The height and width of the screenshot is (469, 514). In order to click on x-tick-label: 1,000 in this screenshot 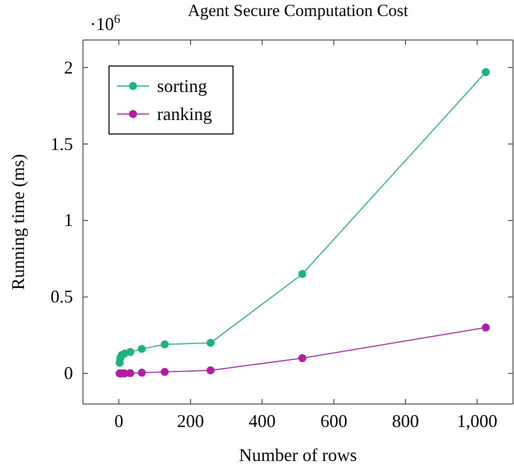, I will do `click(477, 420)`.